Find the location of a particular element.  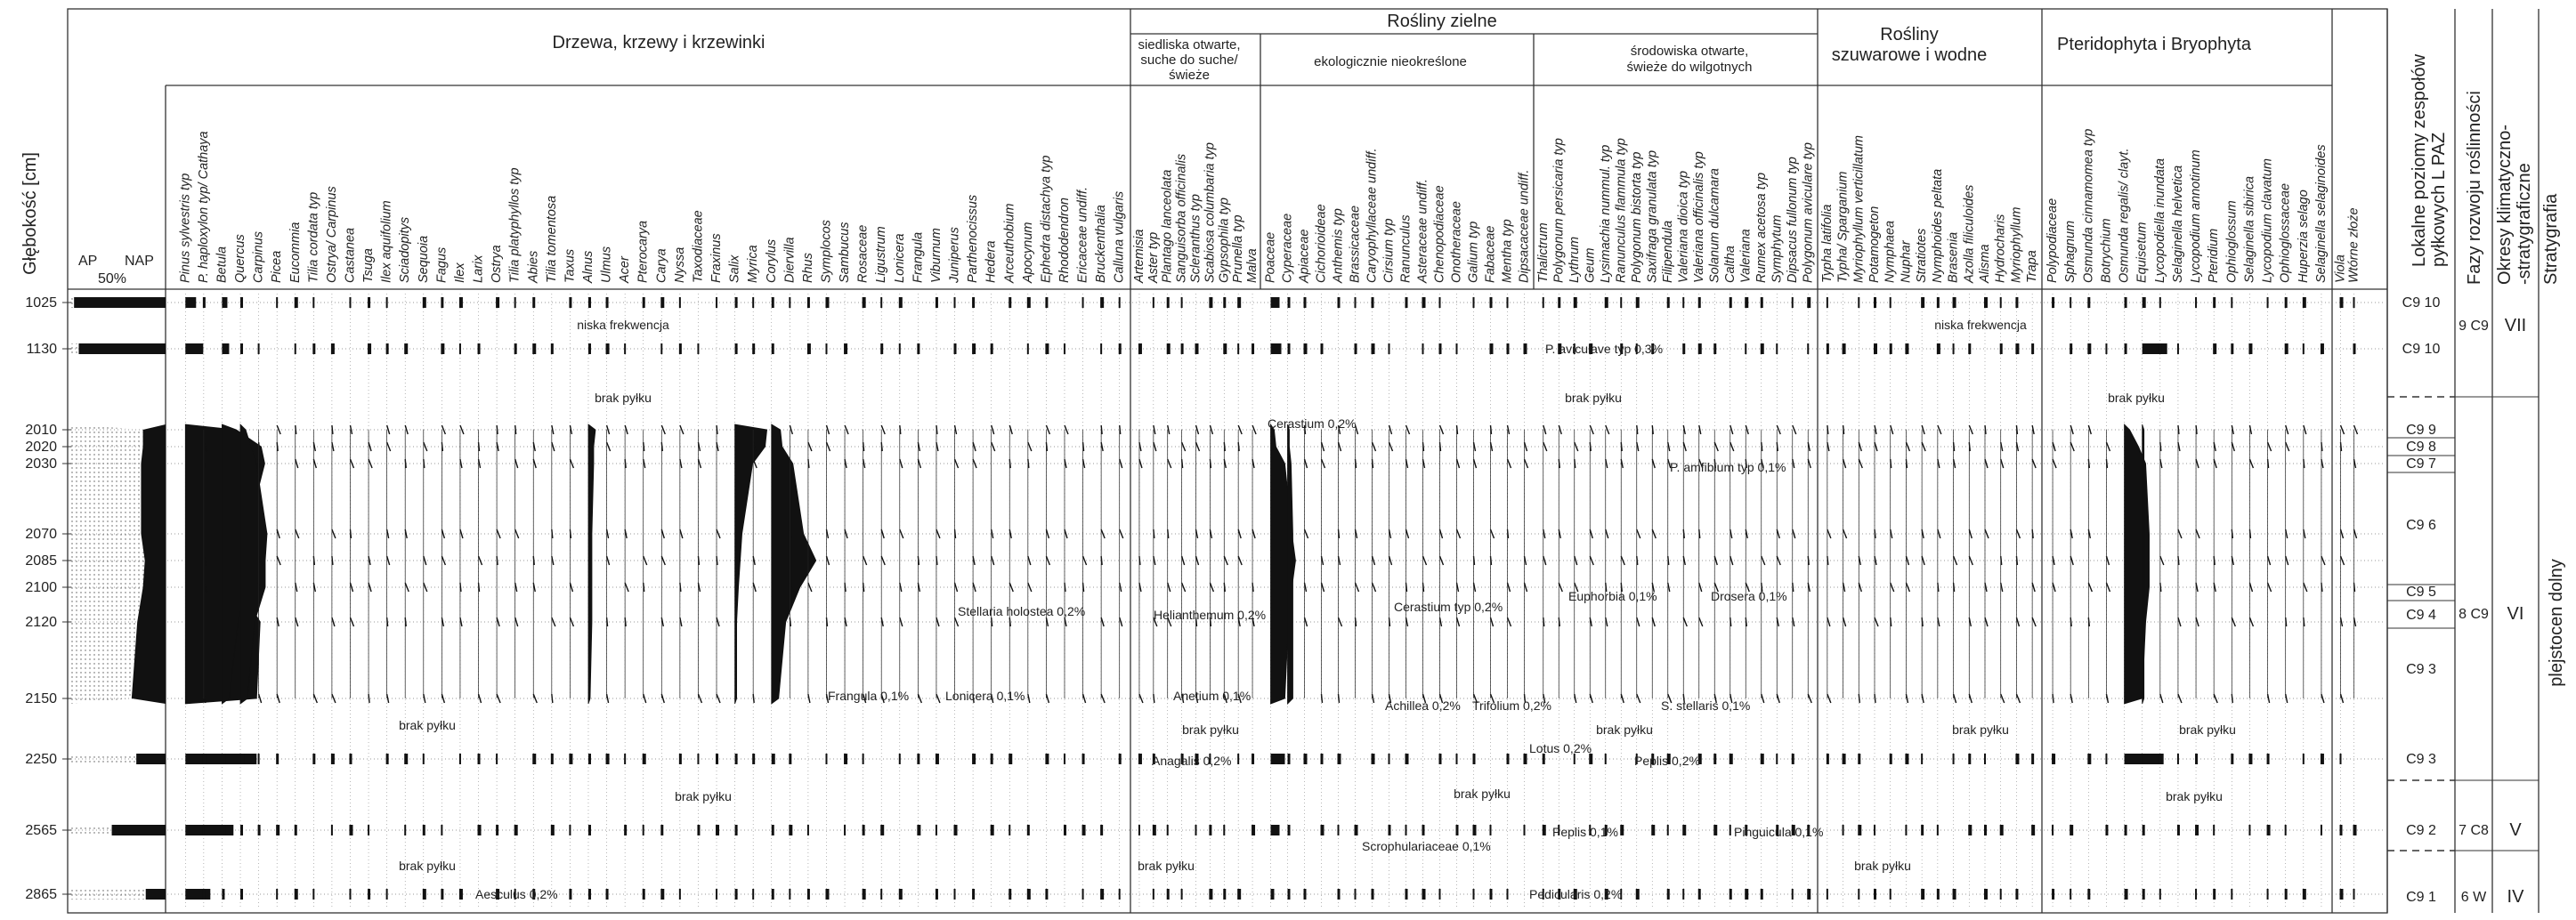

phase-label: 7 C8 is located at coordinates (2474, 830).